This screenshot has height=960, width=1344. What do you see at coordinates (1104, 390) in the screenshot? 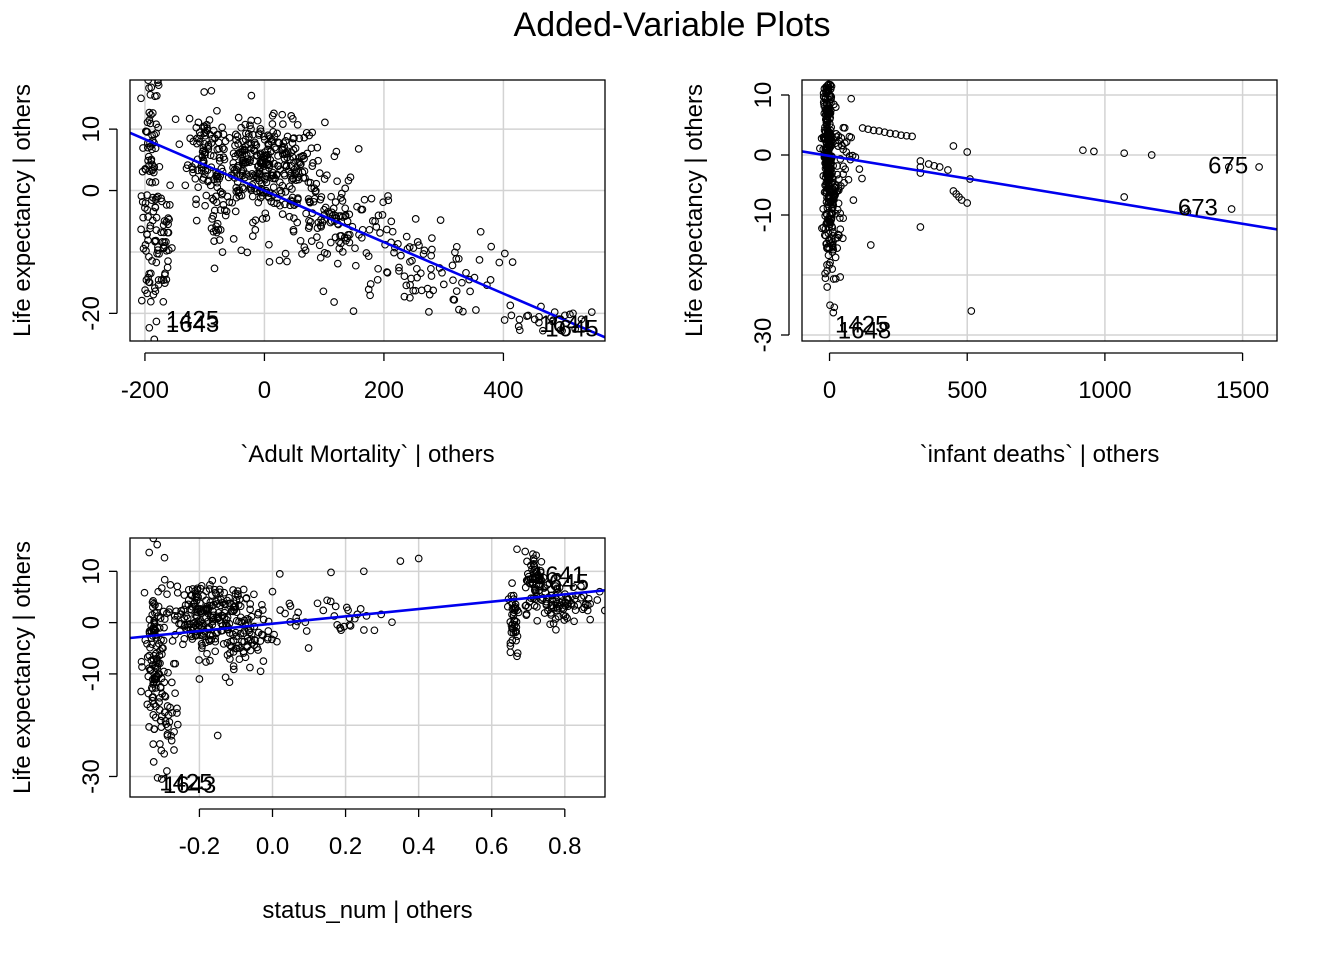
I see `x-tick-label: 1000` at bounding box center [1104, 390].